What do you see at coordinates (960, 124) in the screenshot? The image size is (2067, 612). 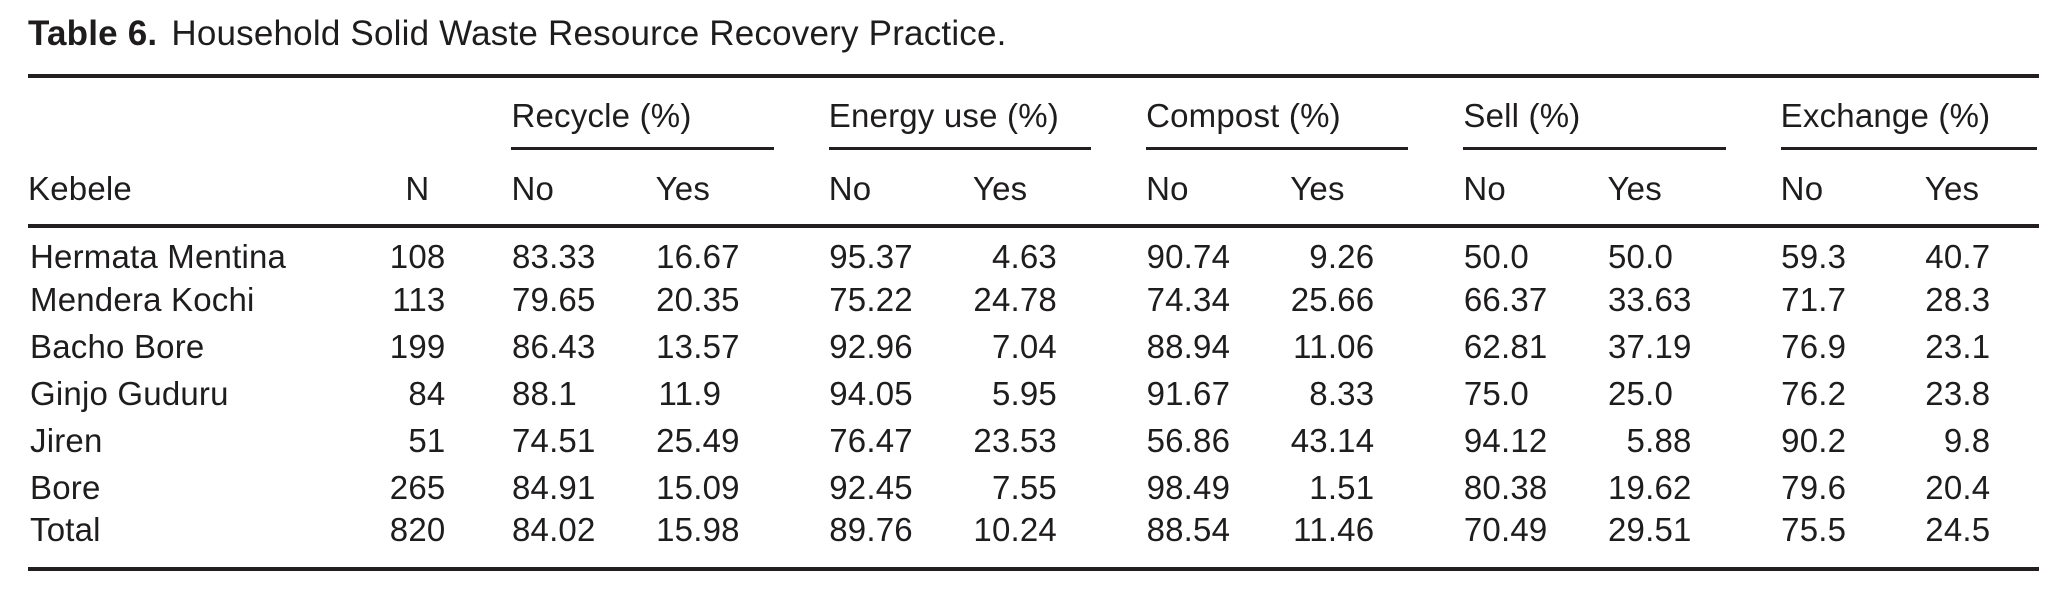 I see `group-header-label: Energy use (%)` at bounding box center [960, 124].